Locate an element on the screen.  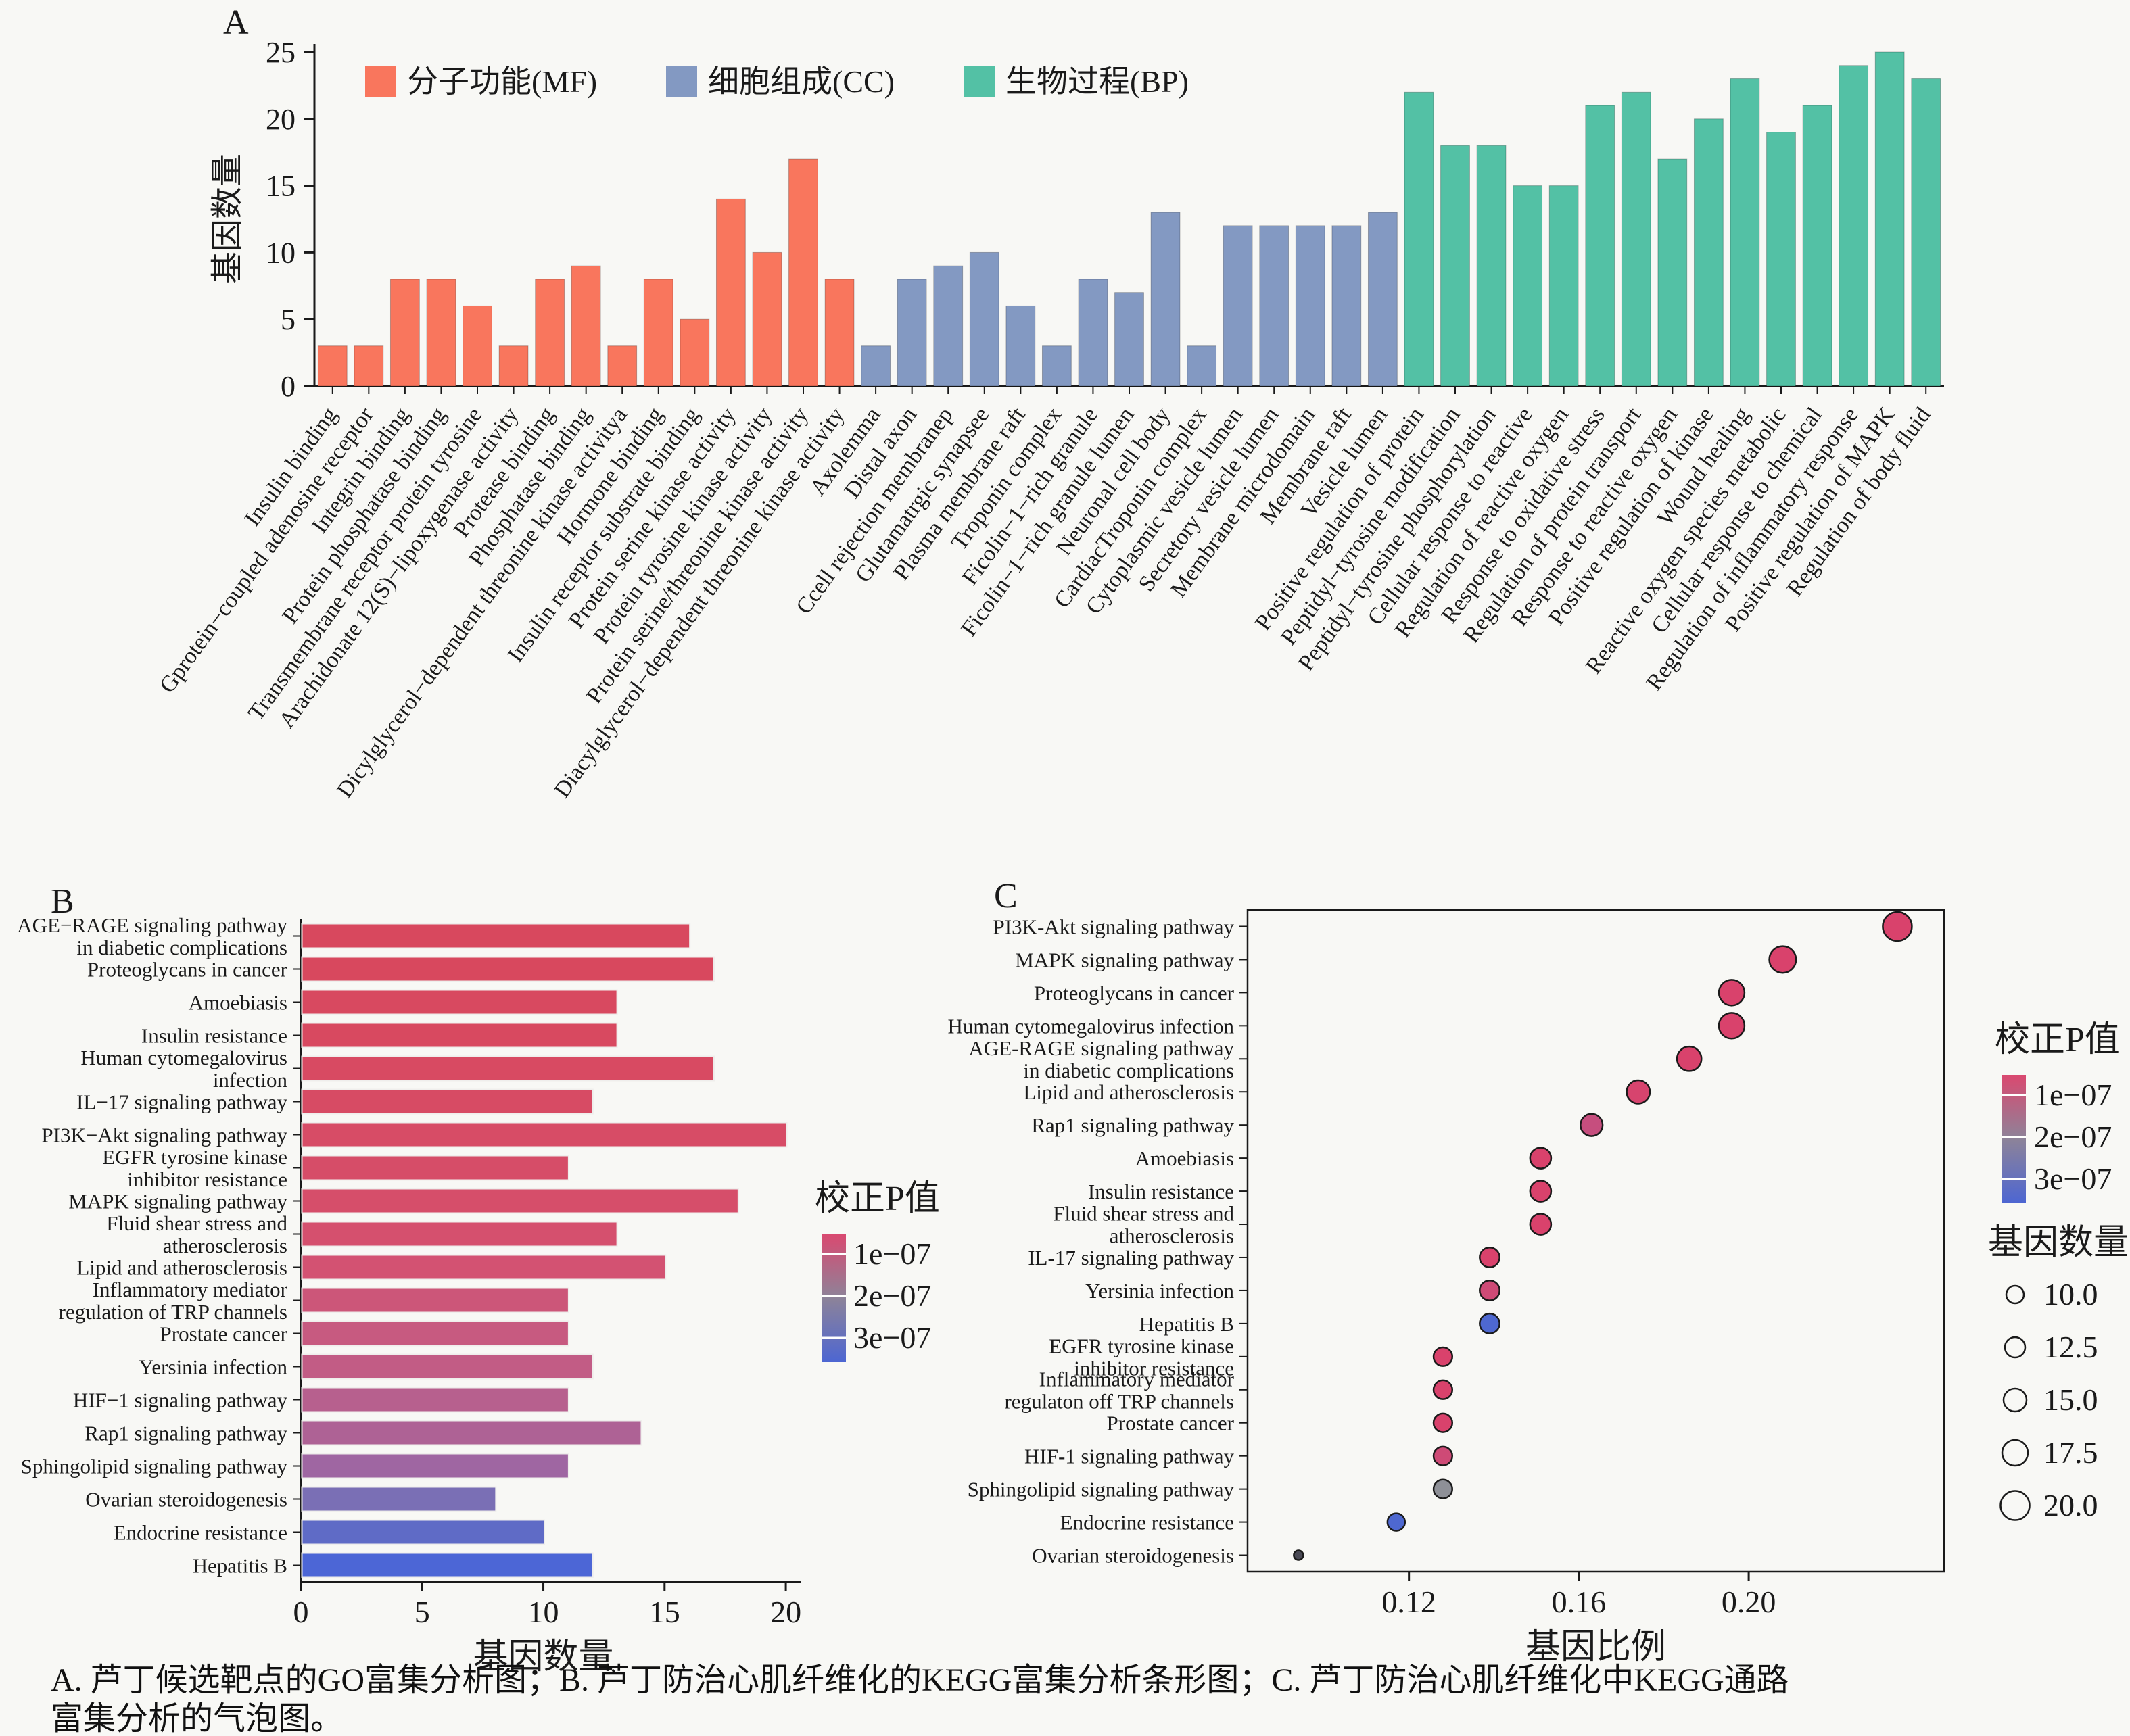
y-tick-label: PI3K-Akt signaling pathway is located at coordinates (1114, 926).